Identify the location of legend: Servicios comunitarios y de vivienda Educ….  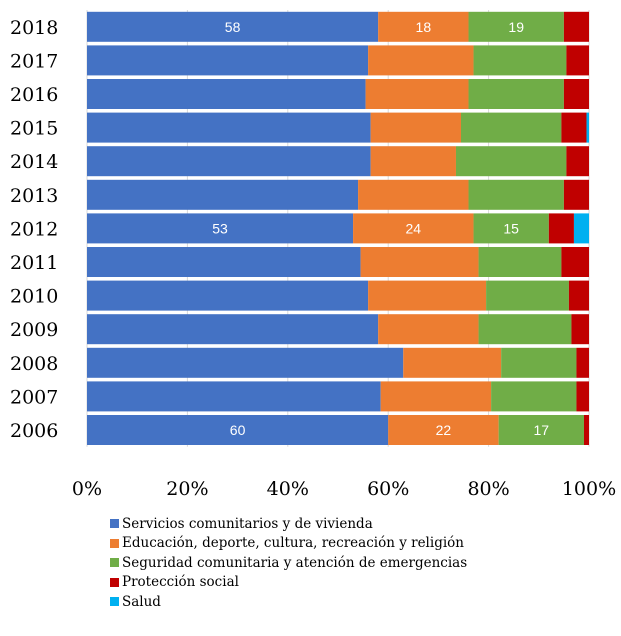
(288, 563).